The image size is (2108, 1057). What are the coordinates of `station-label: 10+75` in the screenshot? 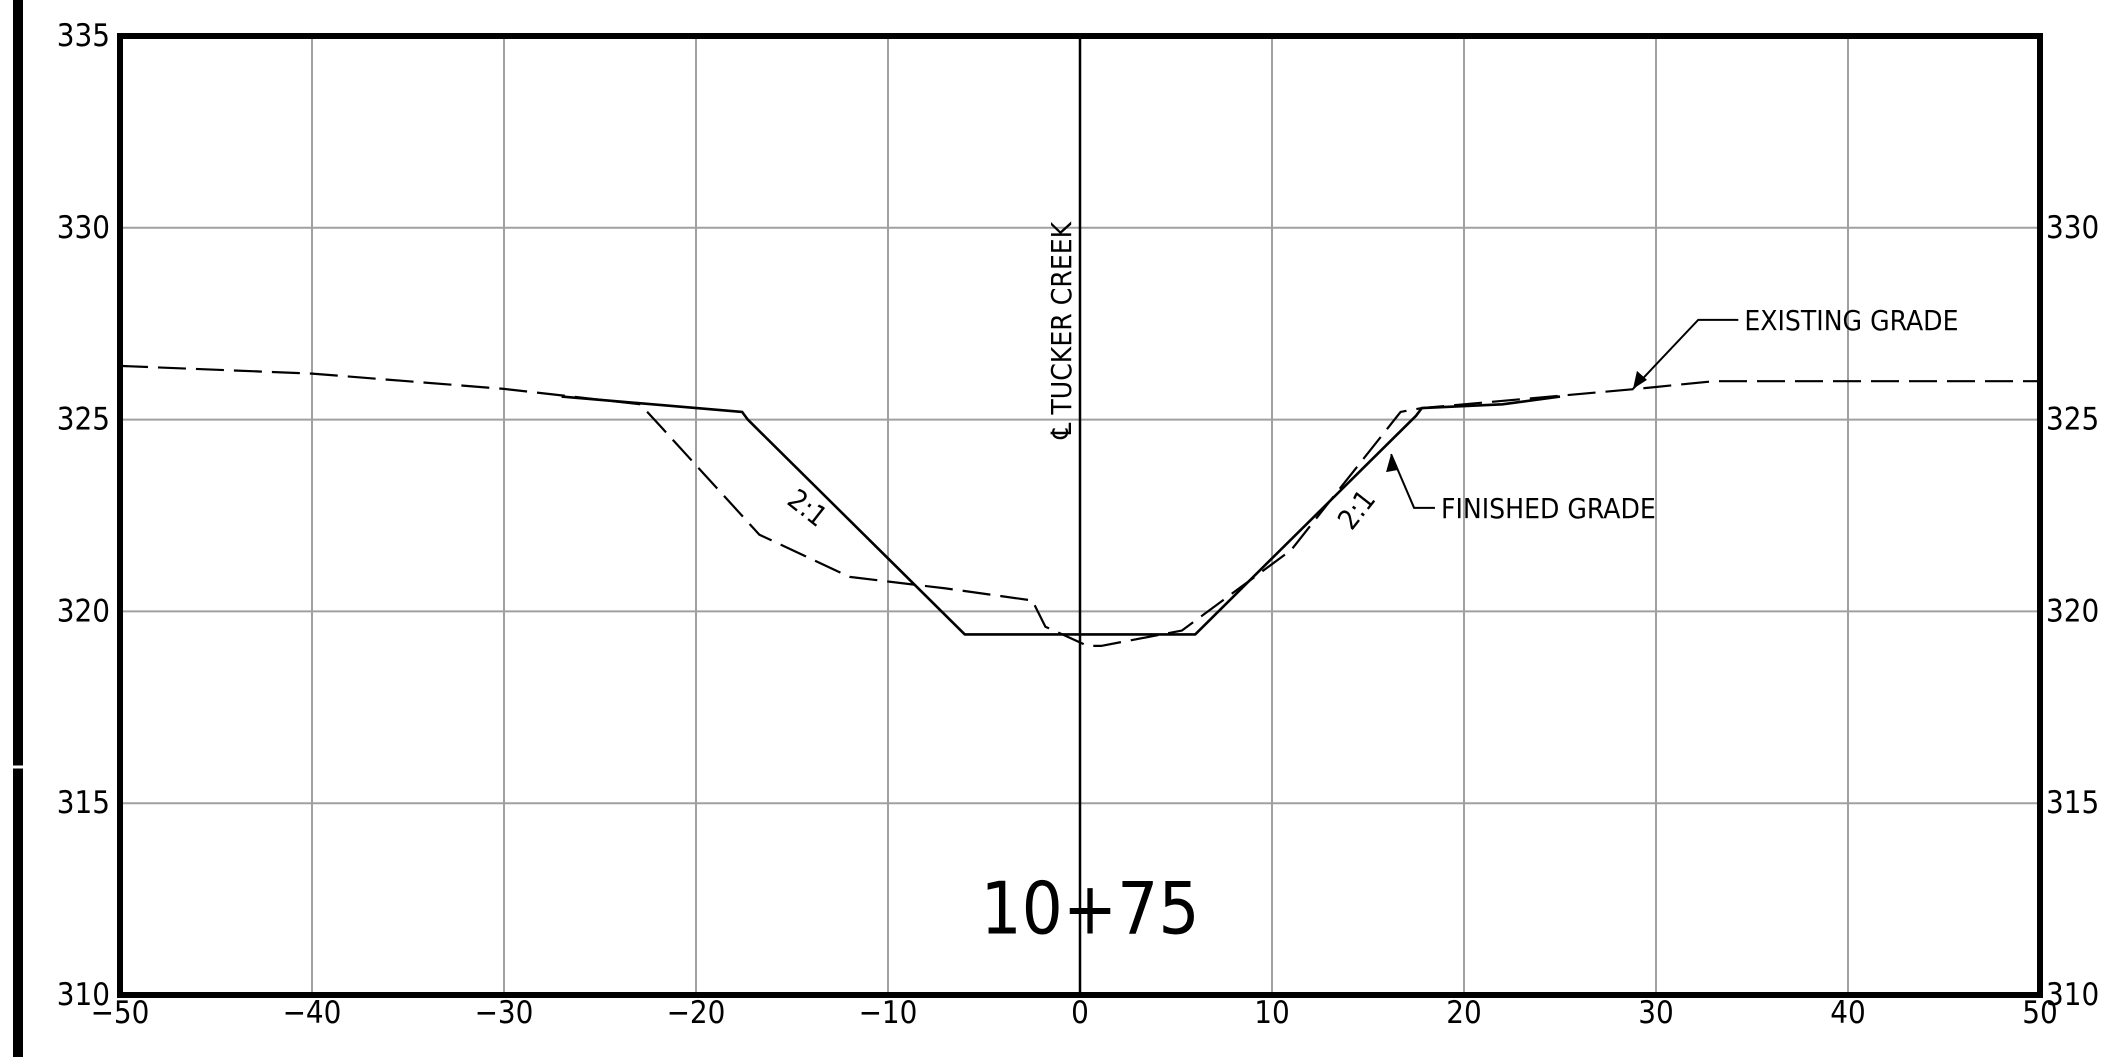 It's located at (1089, 909).